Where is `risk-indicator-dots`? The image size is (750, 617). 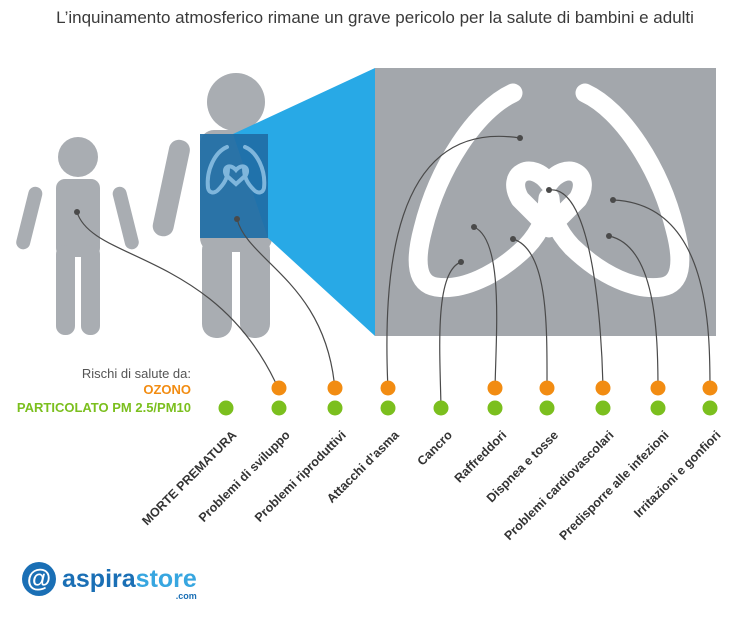
risk-indicator-dots is located at coordinates (468, 398).